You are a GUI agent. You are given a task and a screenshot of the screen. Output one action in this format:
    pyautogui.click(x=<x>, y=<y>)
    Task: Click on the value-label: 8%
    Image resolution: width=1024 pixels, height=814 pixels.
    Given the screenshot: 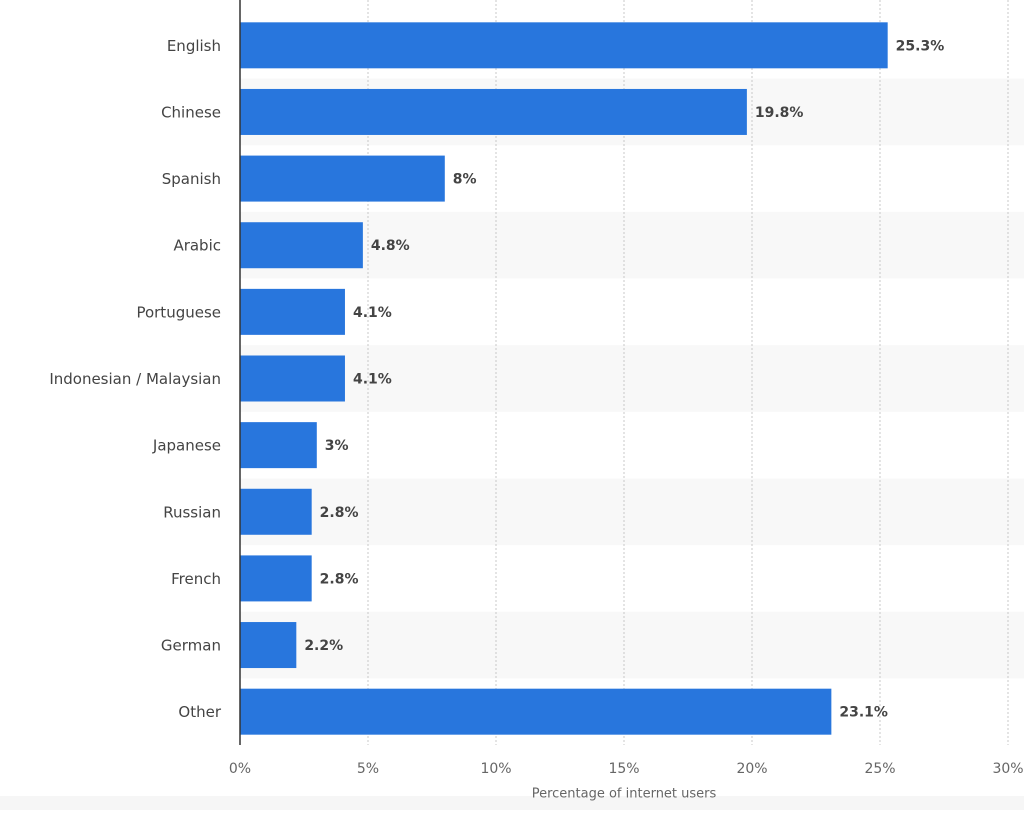 What is the action you would take?
    pyautogui.click(x=465, y=180)
    